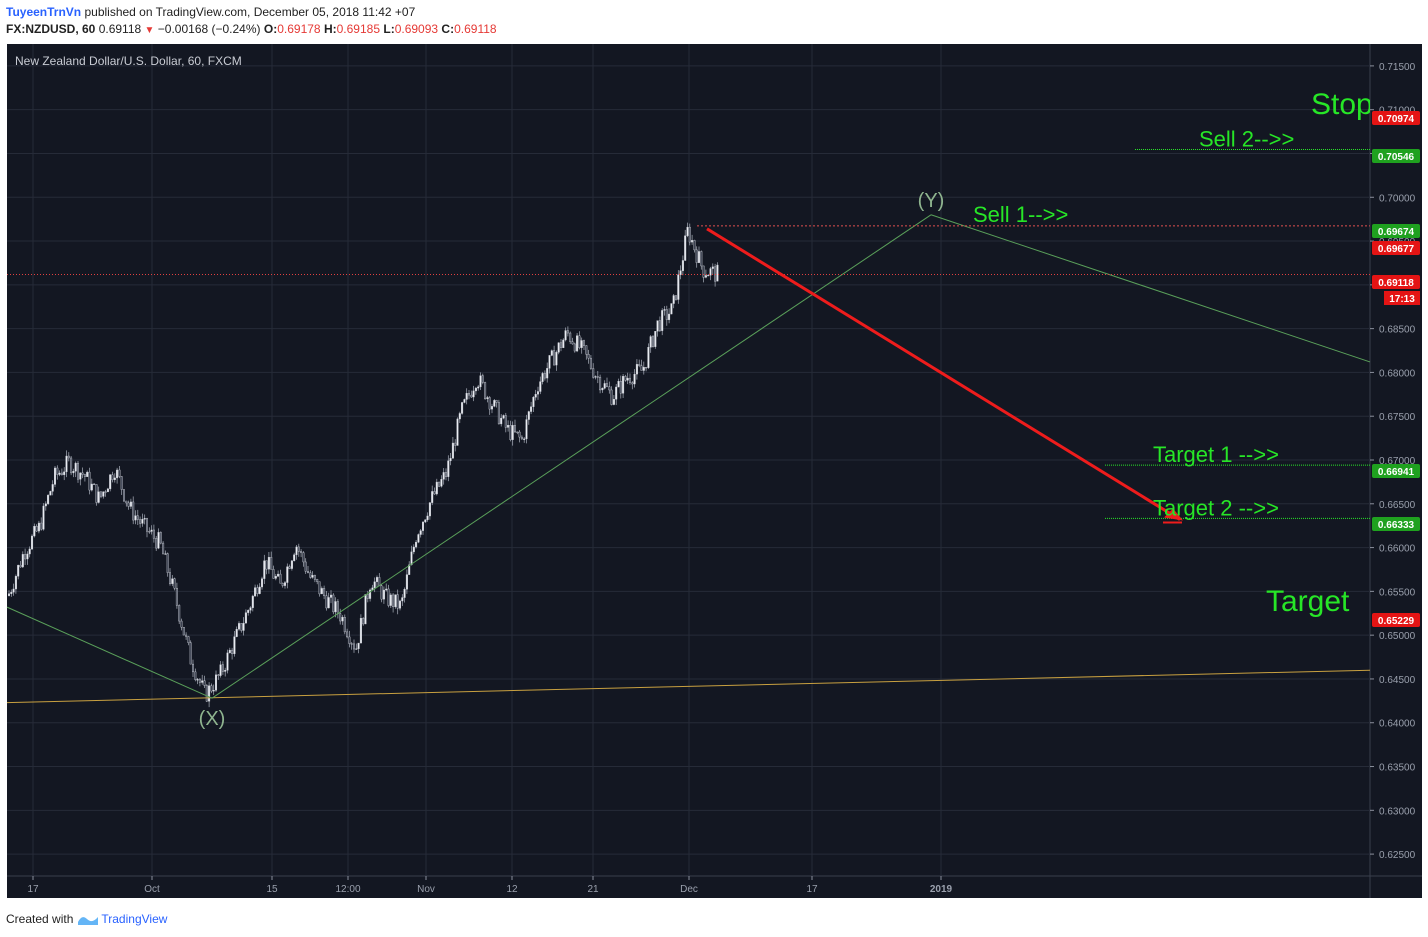 The image size is (1428, 937). What do you see at coordinates (1396, 621) in the screenshot?
I see `price-badge-label: 0.65229` at bounding box center [1396, 621].